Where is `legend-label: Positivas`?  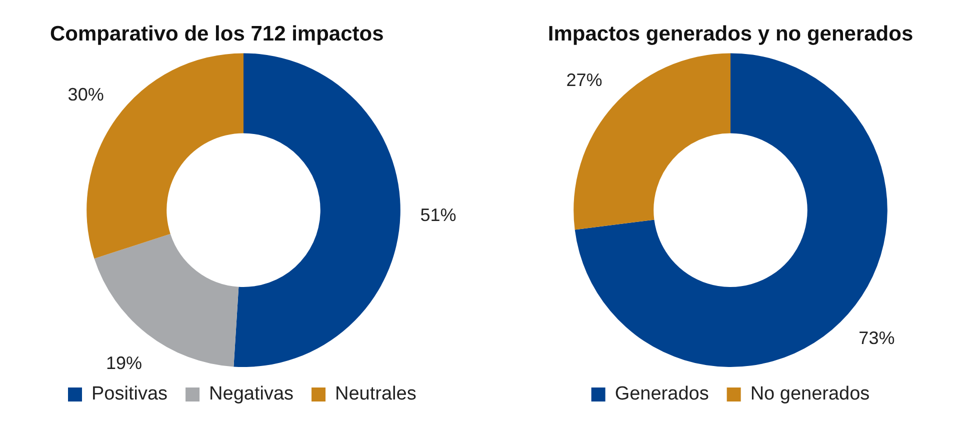 legend-label: Positivas is located at coordinates (130, 394).